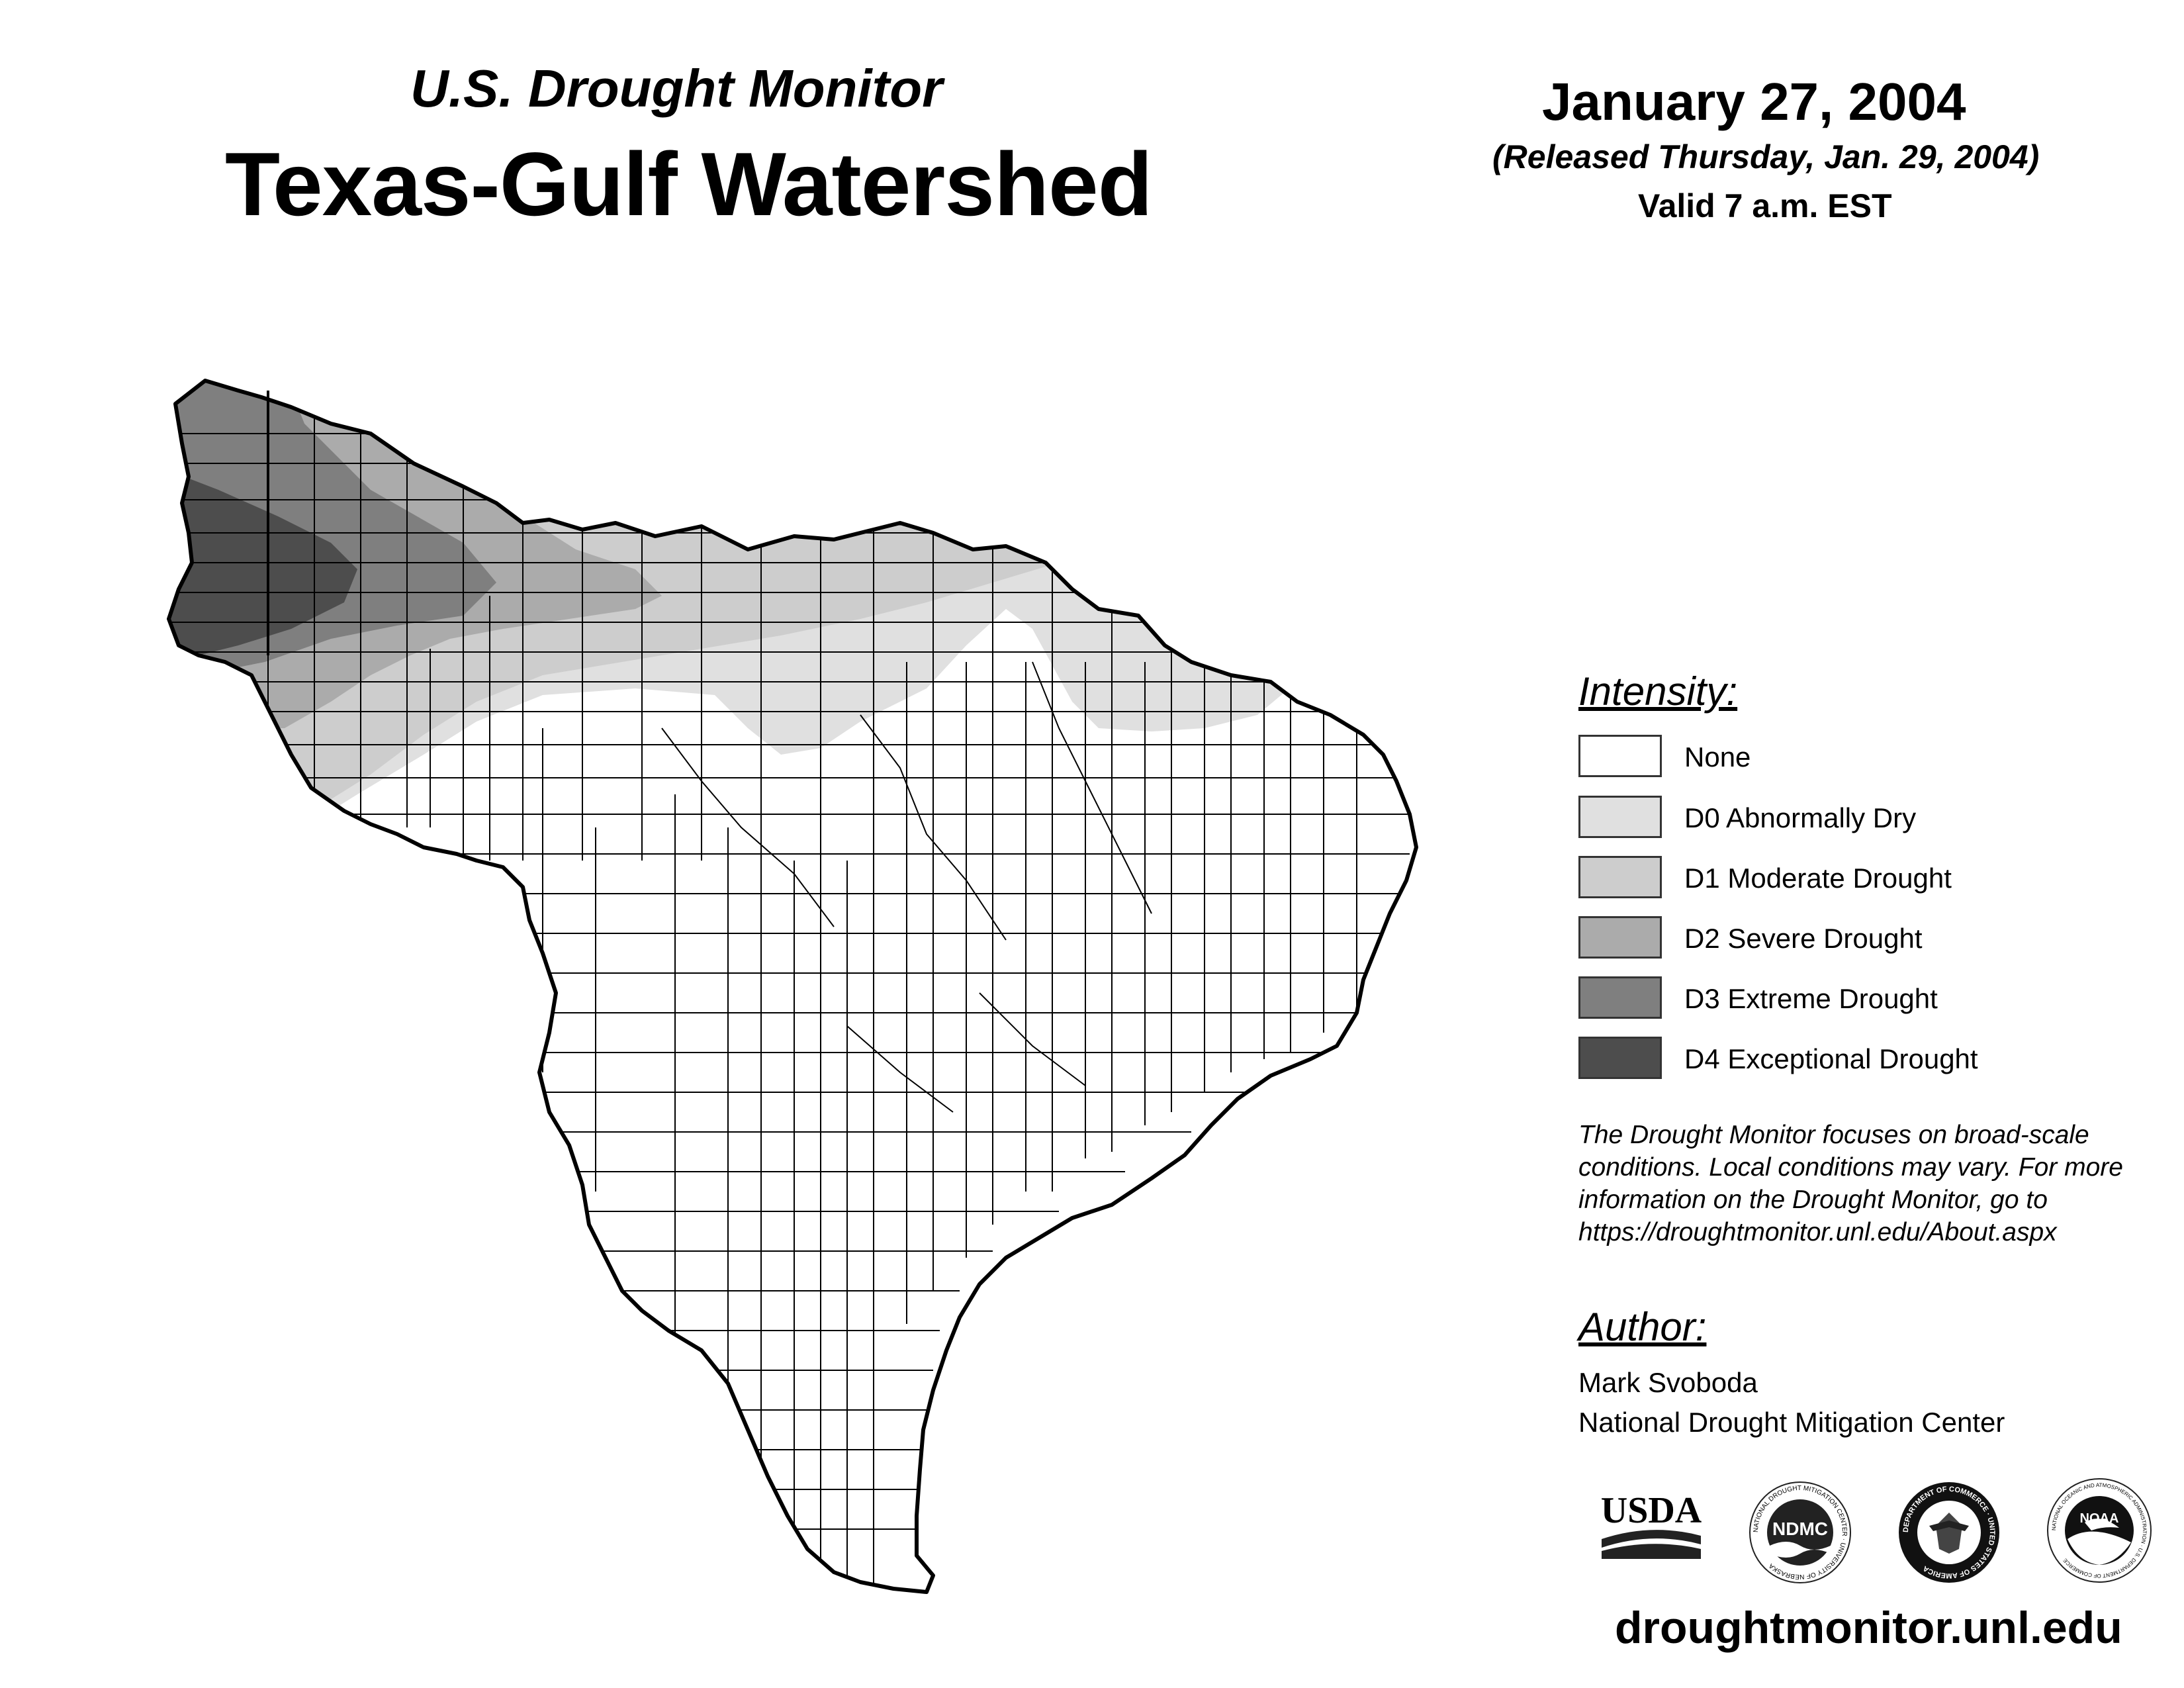  What do you see at coordinates (1658, 691) in the screenshot?
I see `legend-title: Intensity:` at bounding box center [1658, 691].